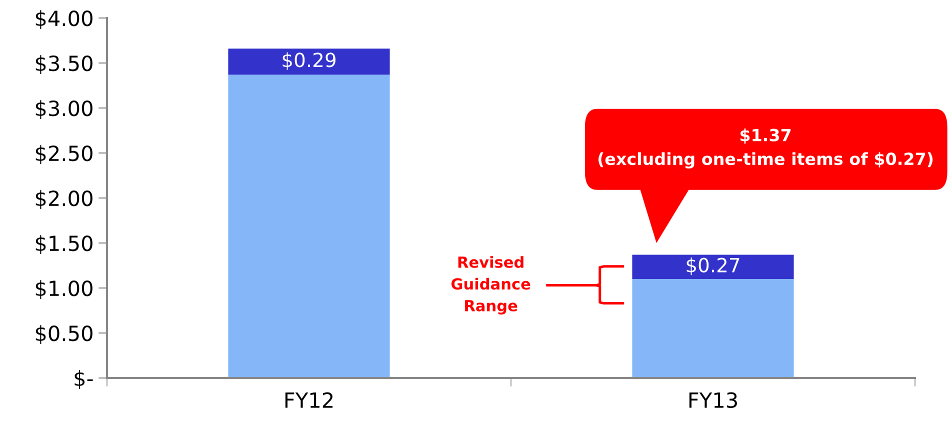  Describe the element at coordinates (309, 400) in the screenshot. I see `x-tick-label: FY12` at that location.